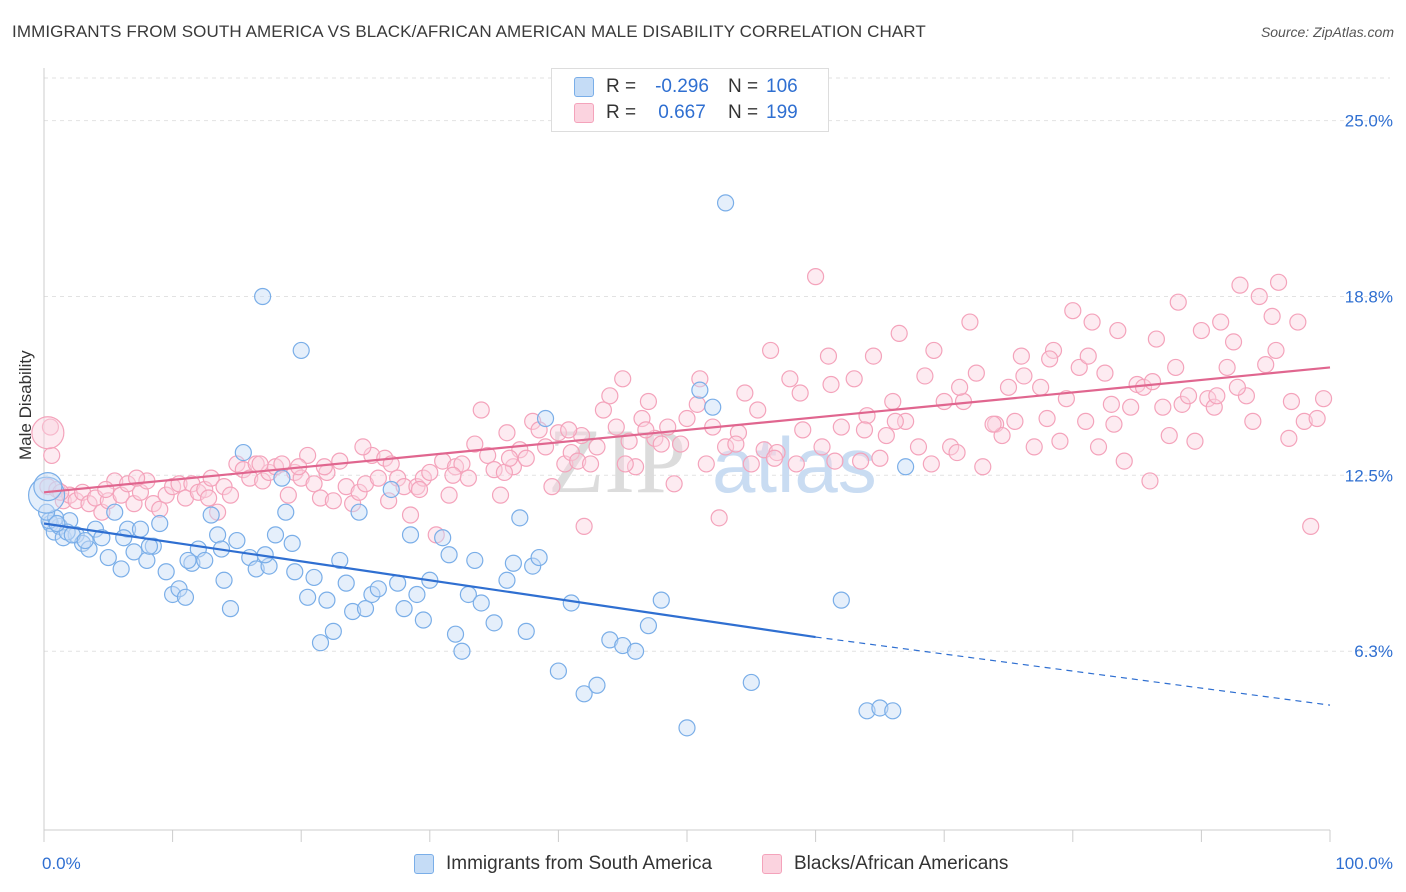  Describe the element at coordinates (712, 461) in the screenshot. I see `zipatlas-watermark: ZIP atlas` at that location.